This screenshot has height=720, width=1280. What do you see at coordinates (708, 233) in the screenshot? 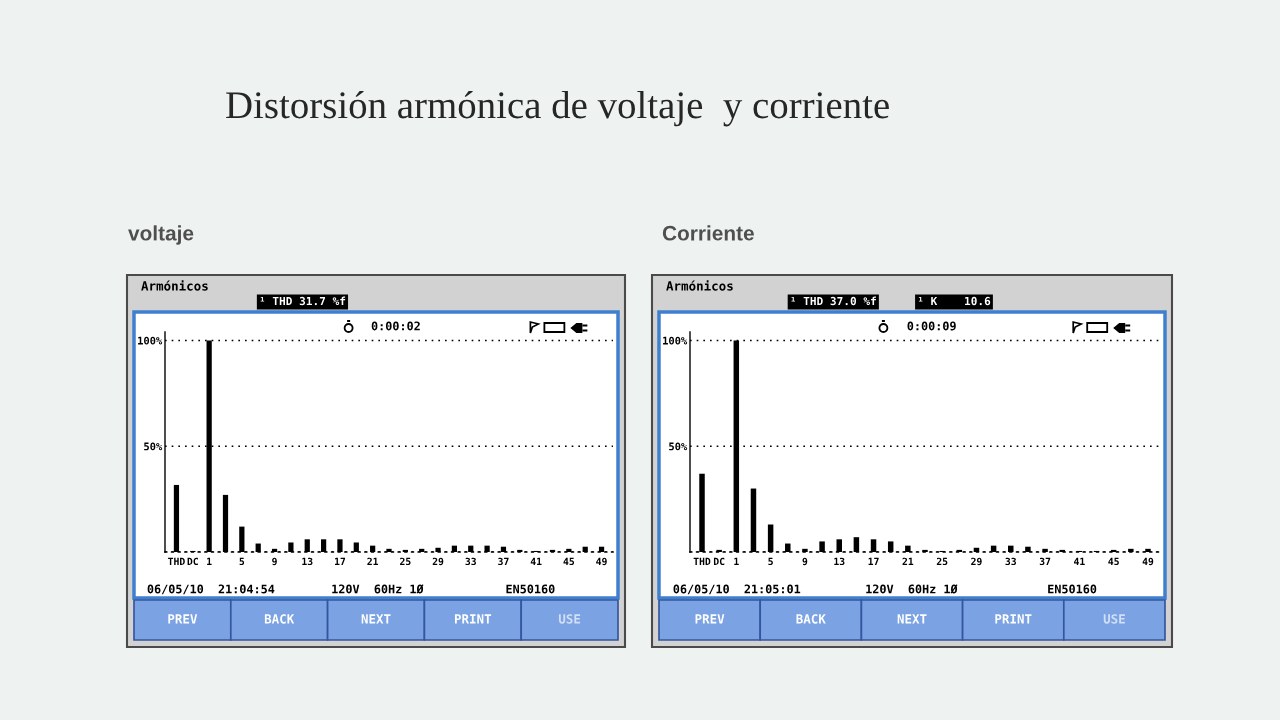
I see `chart-subtitle: Corriente` at bounding box center [708, 233].